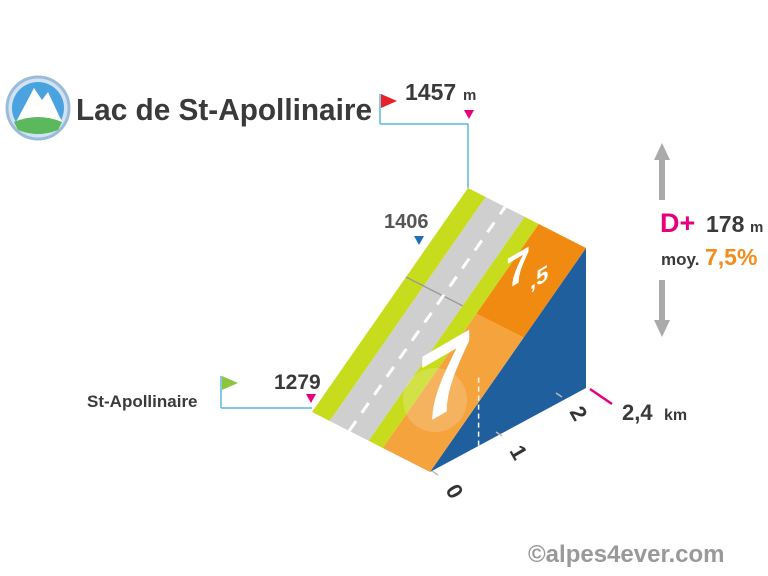  I want to click on summit-altitude: 1457, so click(430, 92).